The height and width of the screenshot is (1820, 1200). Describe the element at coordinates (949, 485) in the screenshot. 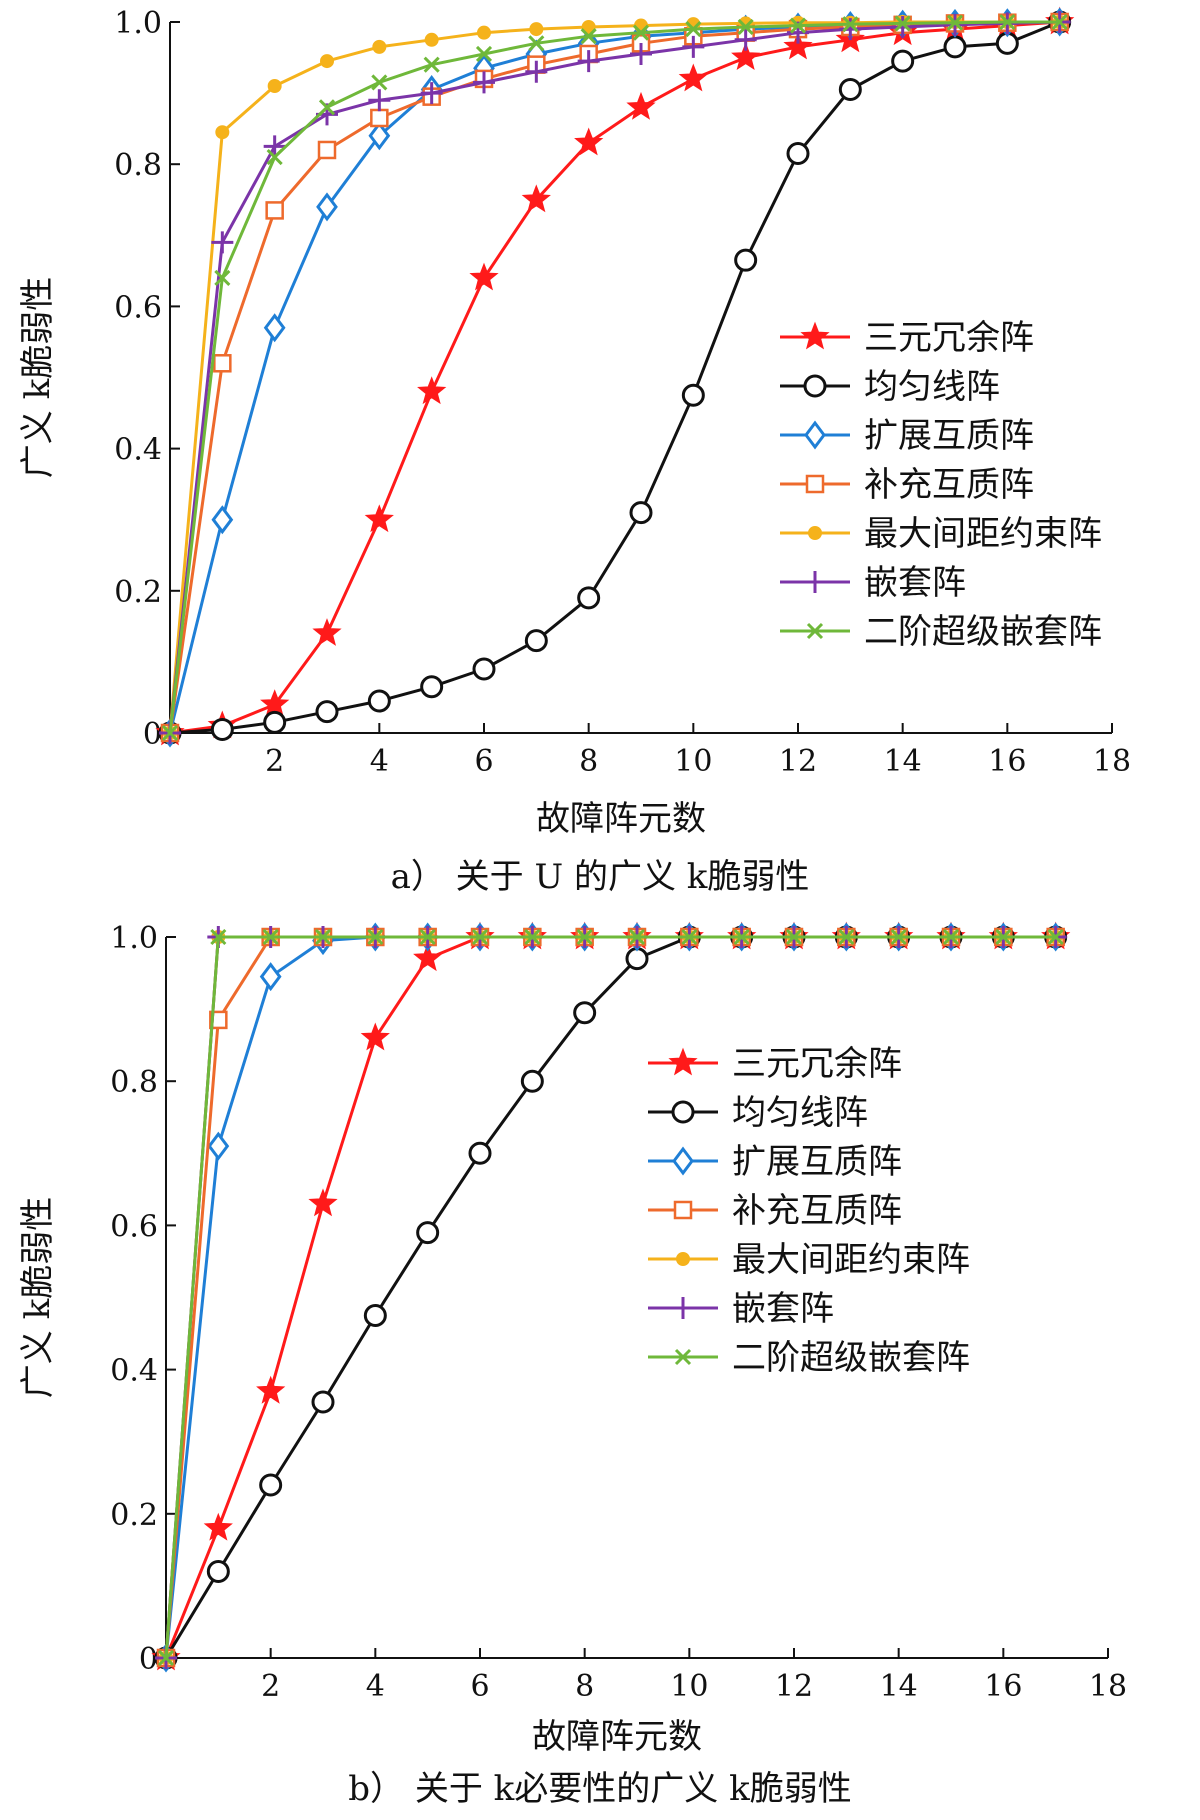

I see `legend-label: 补充互质阵` at that location.